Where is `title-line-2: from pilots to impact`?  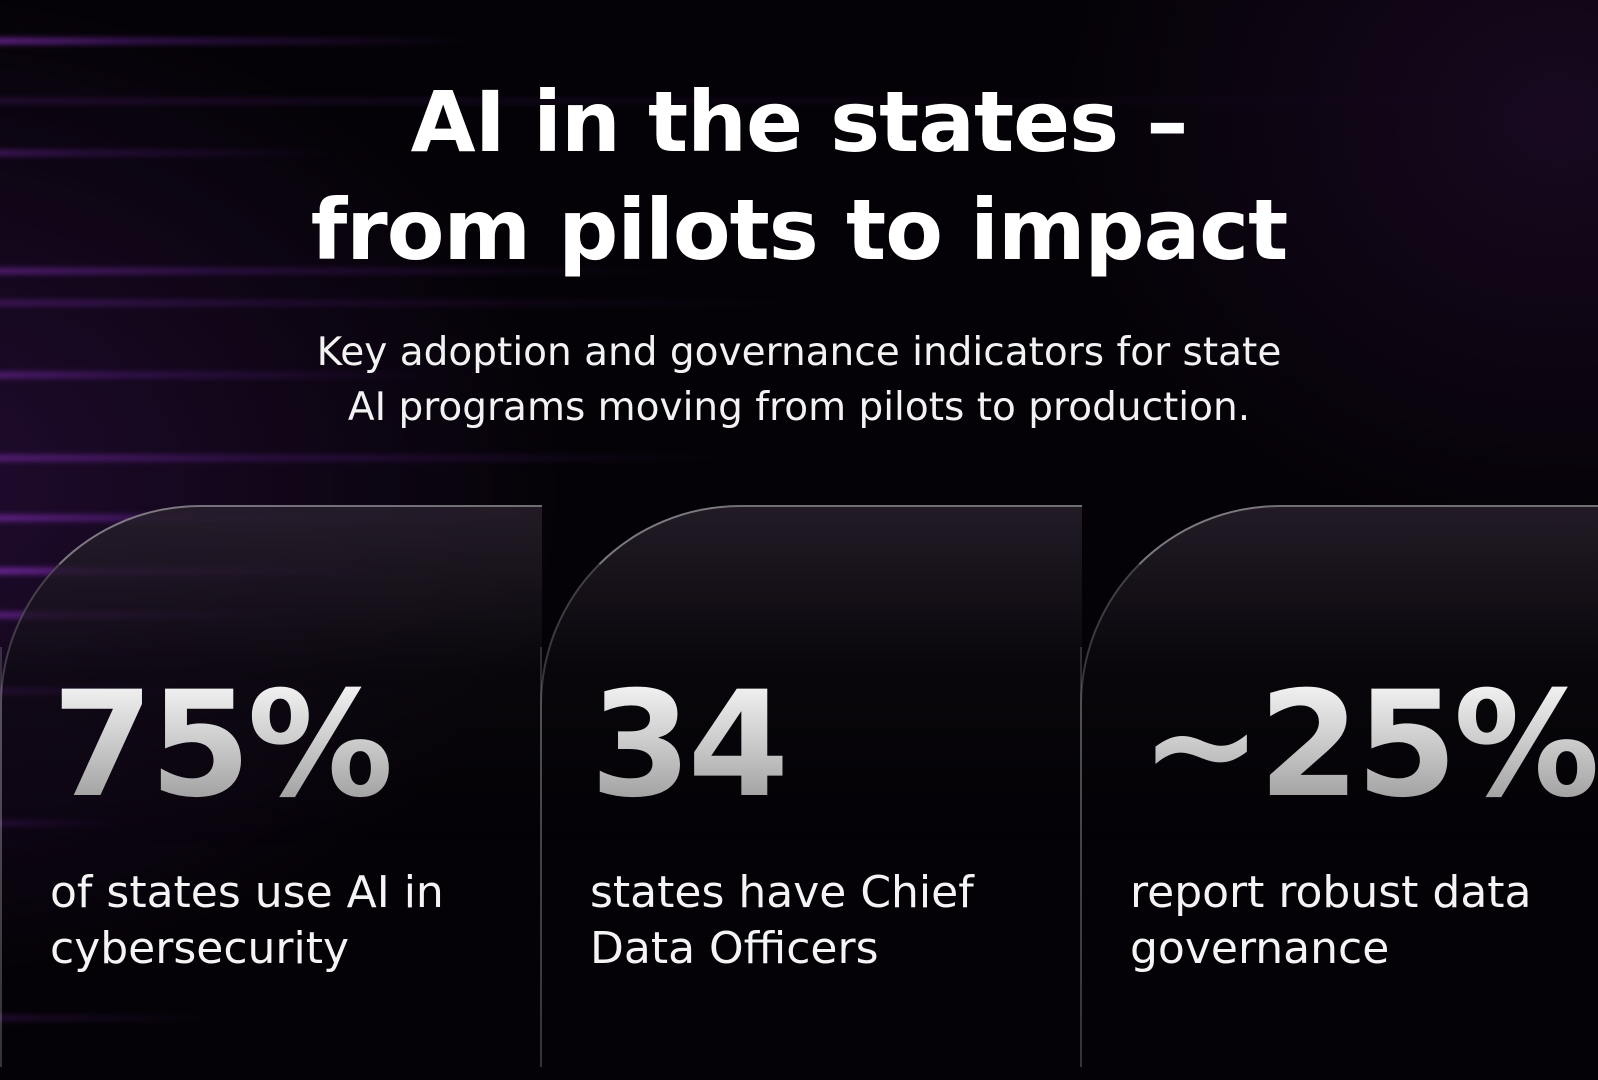
title-line-2: from pilots to impact is located at coordinates (799, 230).